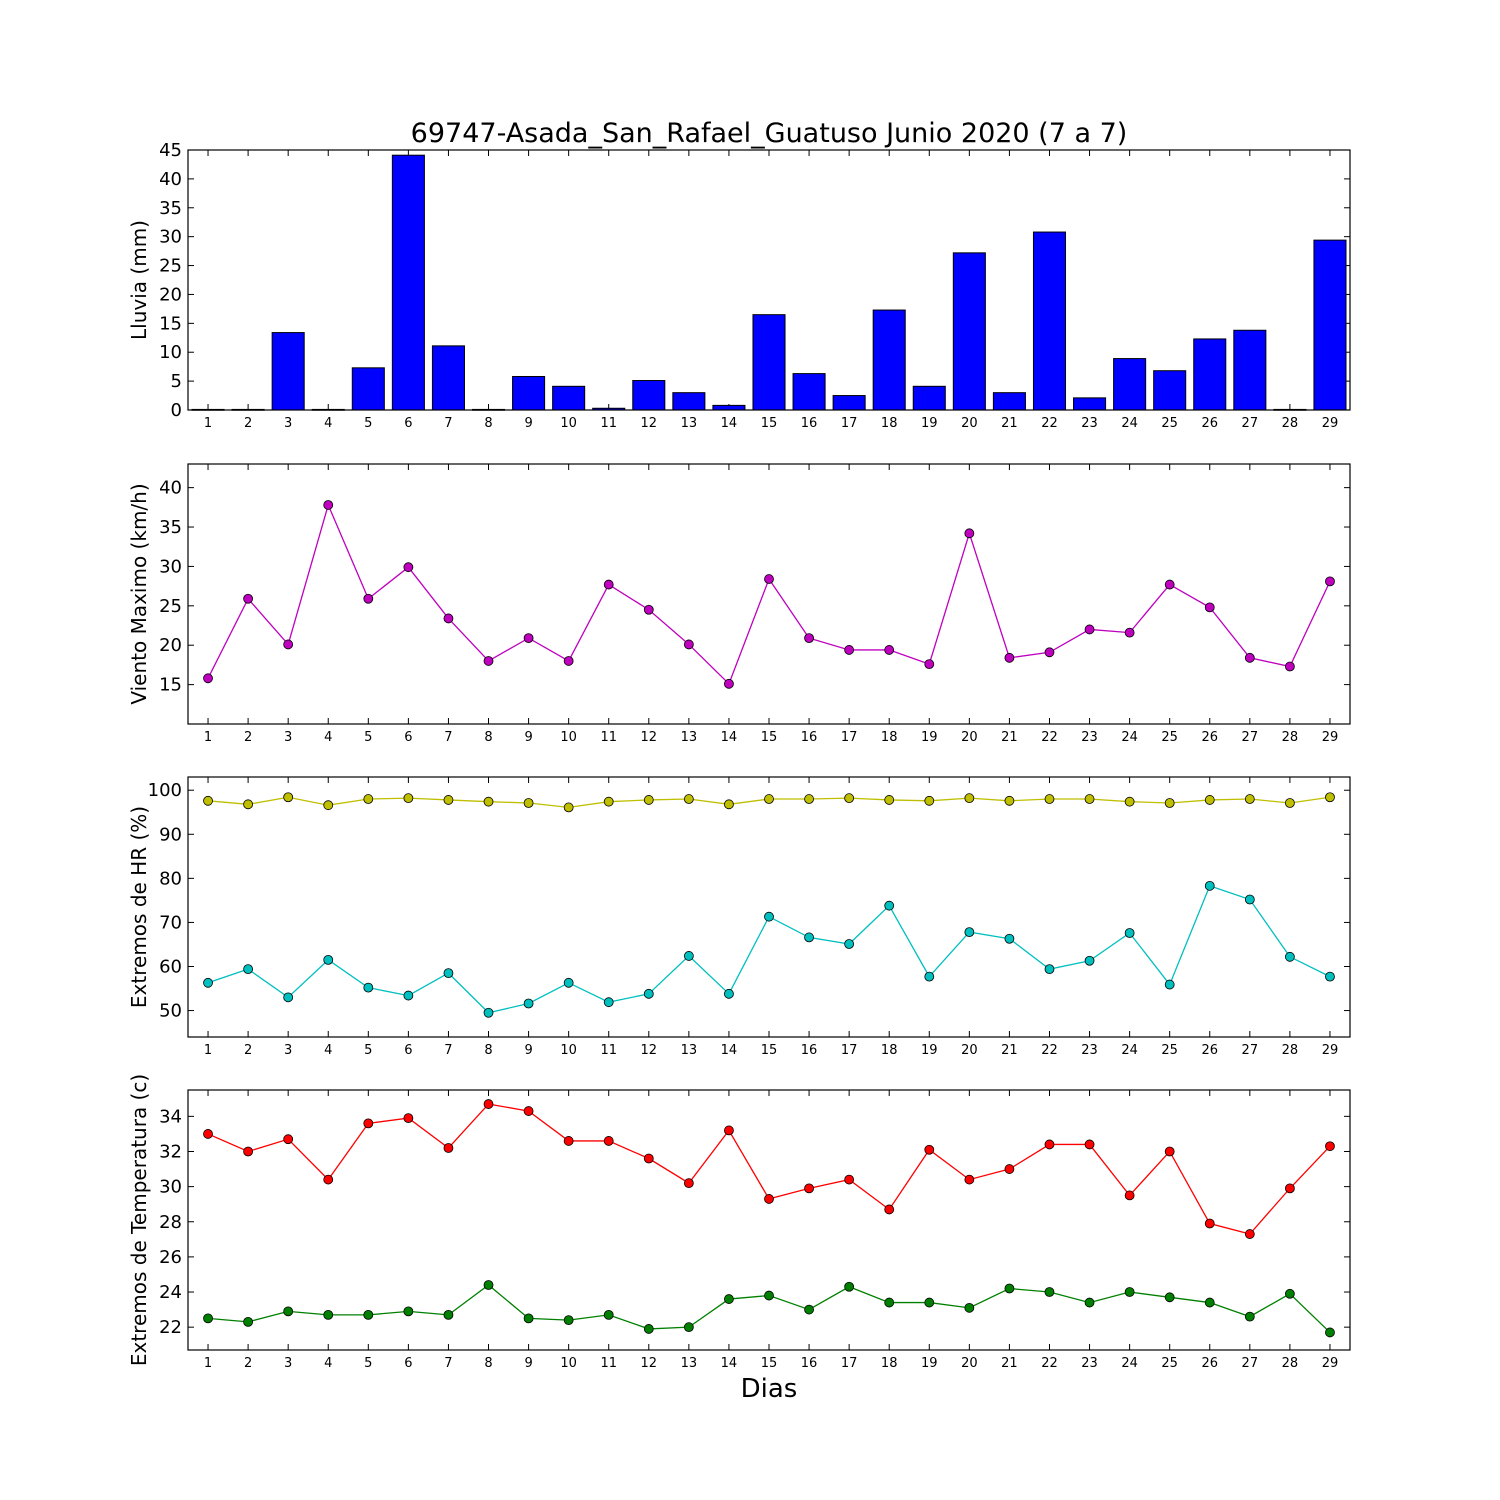 The width and height of the screenshot is (1500, 1500). I want to click on x-tick-label: 4, so click(328, 423).